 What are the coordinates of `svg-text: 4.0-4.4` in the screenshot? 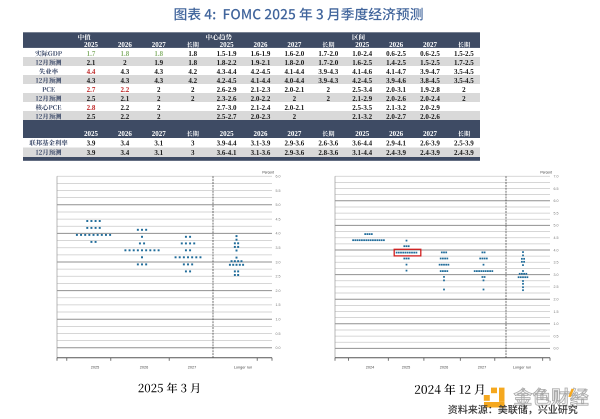 It's located at (294, 81).